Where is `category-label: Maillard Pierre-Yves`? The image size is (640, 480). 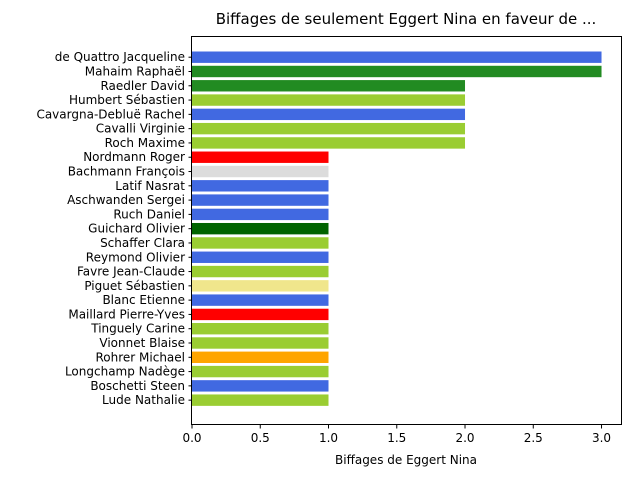 category-label: Maillard Pierre-Yves is located at coordinates (126, 314).